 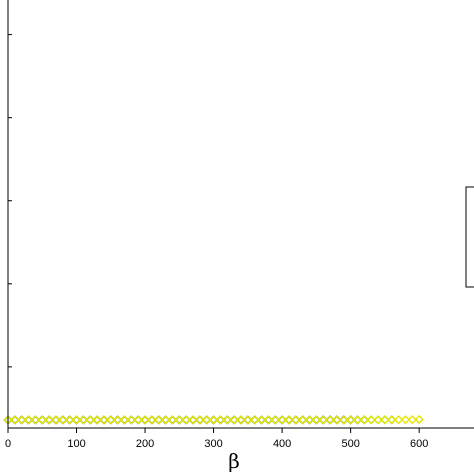 I want to click on x-tick-label: 100, so click(x=76, y=444).